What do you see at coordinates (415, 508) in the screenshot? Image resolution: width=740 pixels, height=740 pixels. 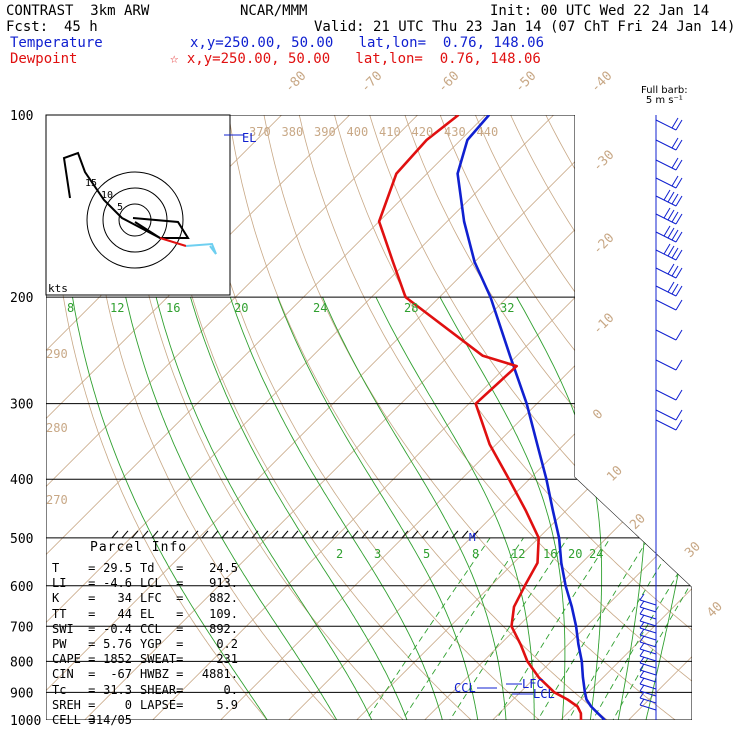 I see `moist-adiabat` at bounding box center [415, 508].